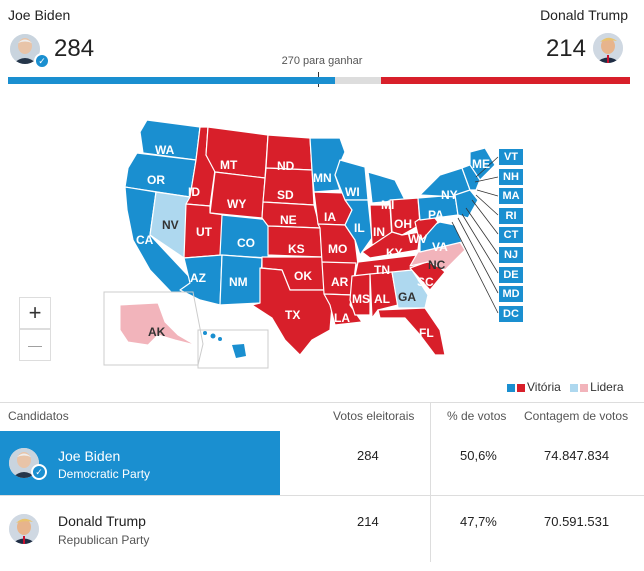 The image size is (644, 571). What do you see at coordinates (481, 164) in the screenshot?
I see `state-label-me: ME` at bounding box center [481, 164].